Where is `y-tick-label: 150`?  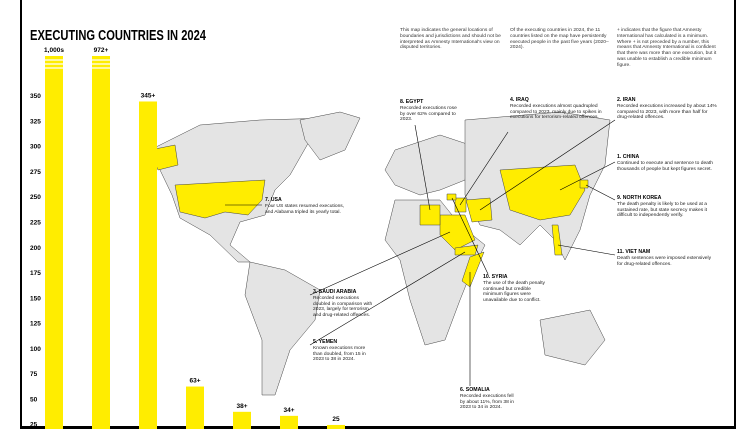
y-tick-label: 150 is located at coordinates (35, 298).